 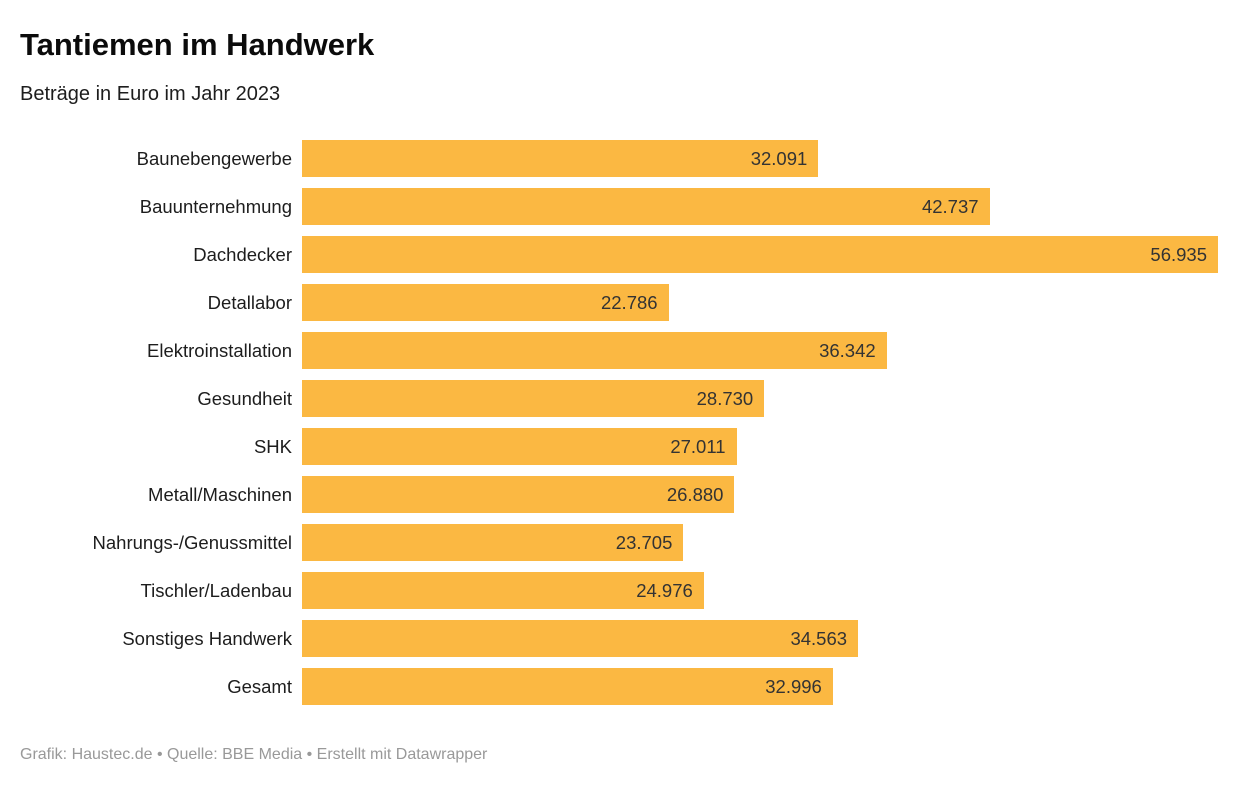 What do you see at coordinates (1178, 254) in the screenshot?
I see `value-label: 56.935` at bounding box center [1178, 254].